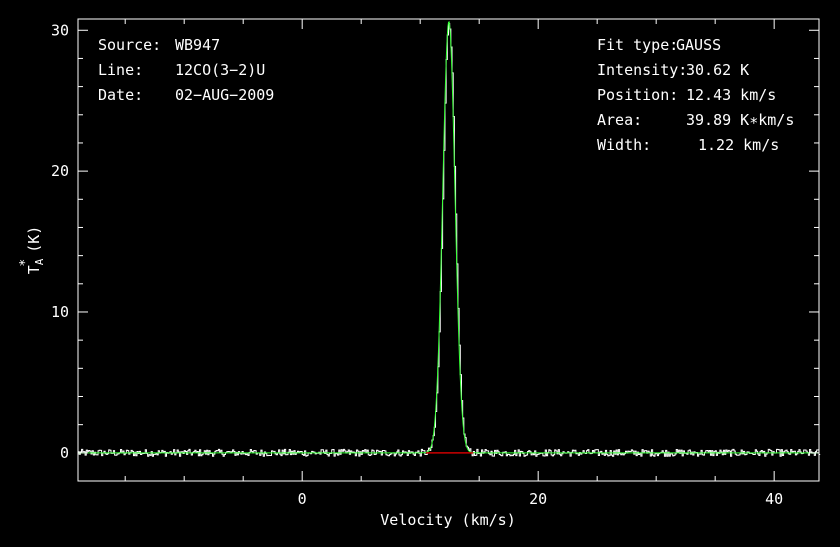 This screenshot has width=840, height=547. I want to click on fit-type-value: GAUSS, so click(698, 45).